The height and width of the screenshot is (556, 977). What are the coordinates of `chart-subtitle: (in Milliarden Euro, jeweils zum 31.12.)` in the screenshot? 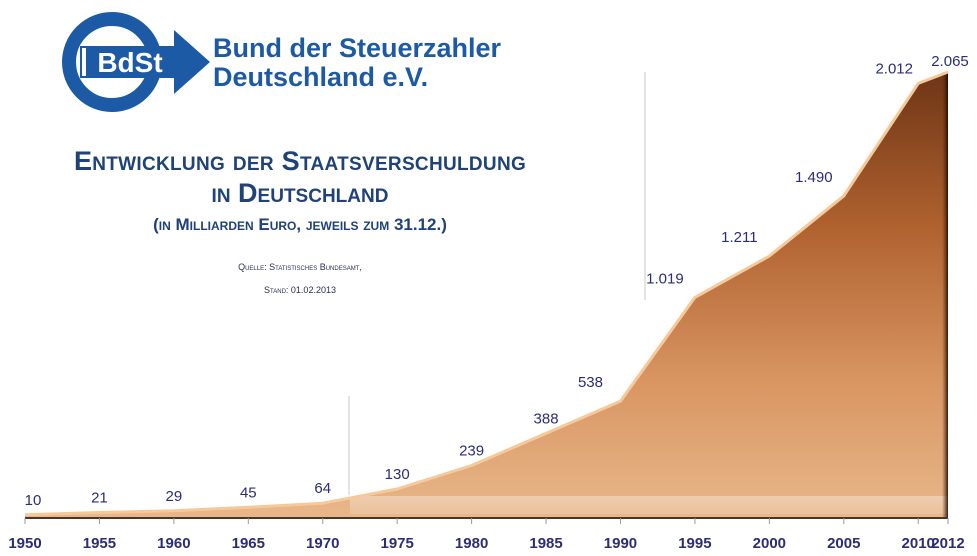 It's located at (300, 224).